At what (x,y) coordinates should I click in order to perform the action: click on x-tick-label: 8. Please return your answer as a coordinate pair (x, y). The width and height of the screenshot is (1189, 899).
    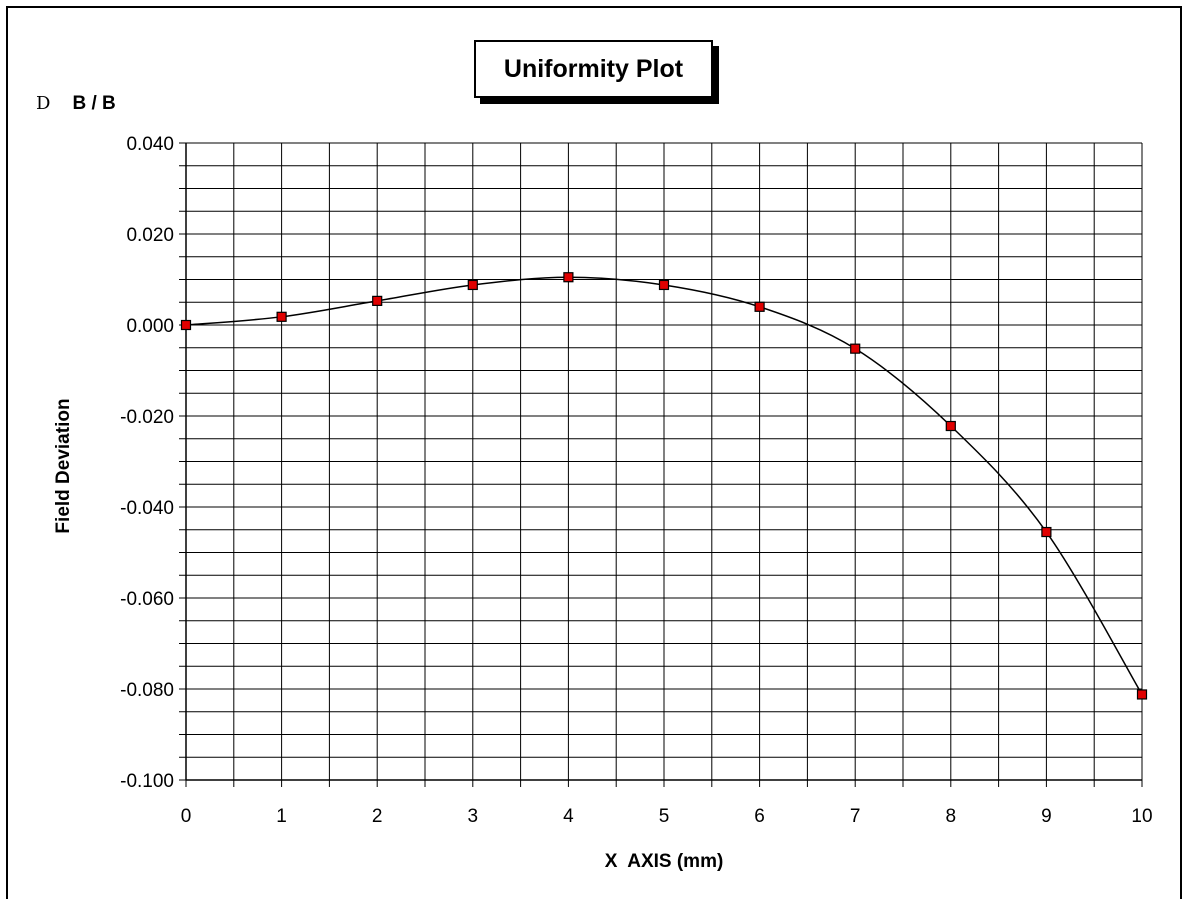
    Looking at the image, I should click on (951, 816).